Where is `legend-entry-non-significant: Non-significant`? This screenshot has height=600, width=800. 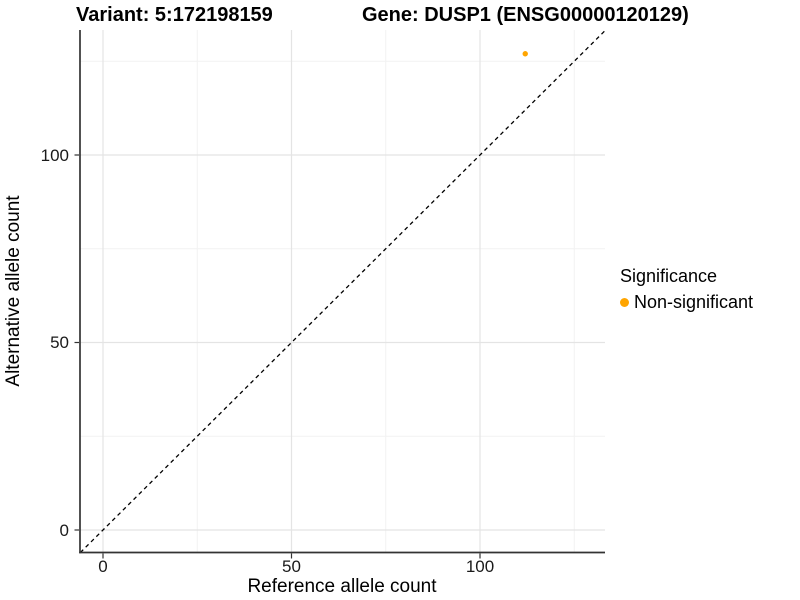
legend-entry-non-significant: Non-significant is located at coordinates (686, 302).